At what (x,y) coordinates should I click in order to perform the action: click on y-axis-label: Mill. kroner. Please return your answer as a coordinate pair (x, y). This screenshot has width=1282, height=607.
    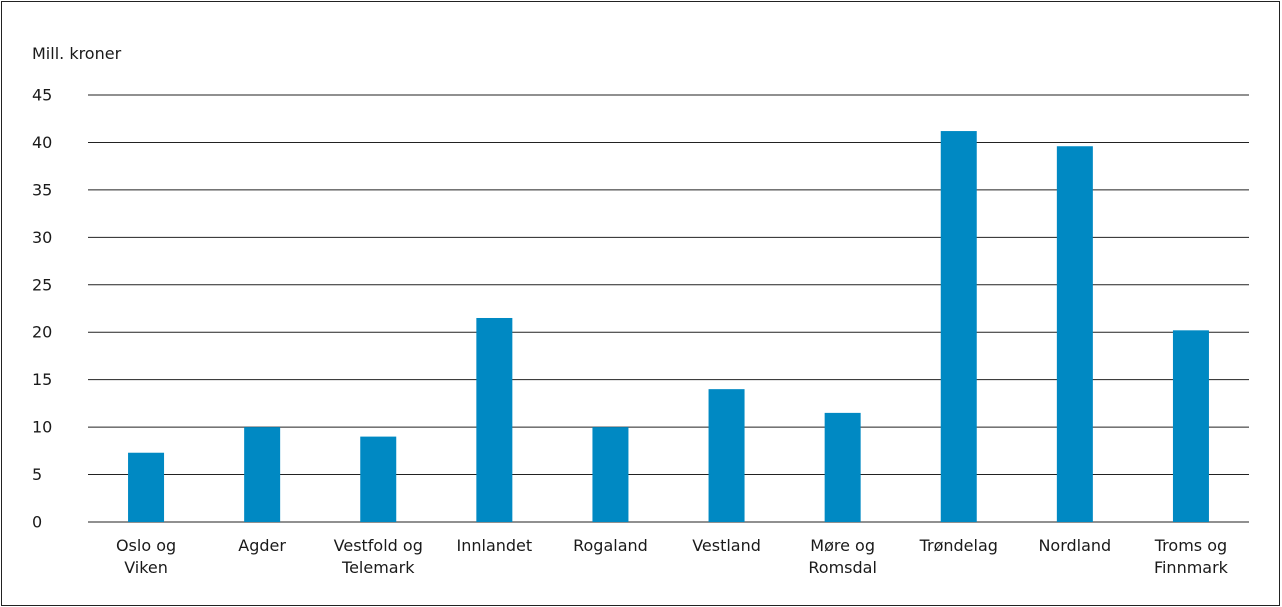
    Looking at the image, I should click on (77, 53).